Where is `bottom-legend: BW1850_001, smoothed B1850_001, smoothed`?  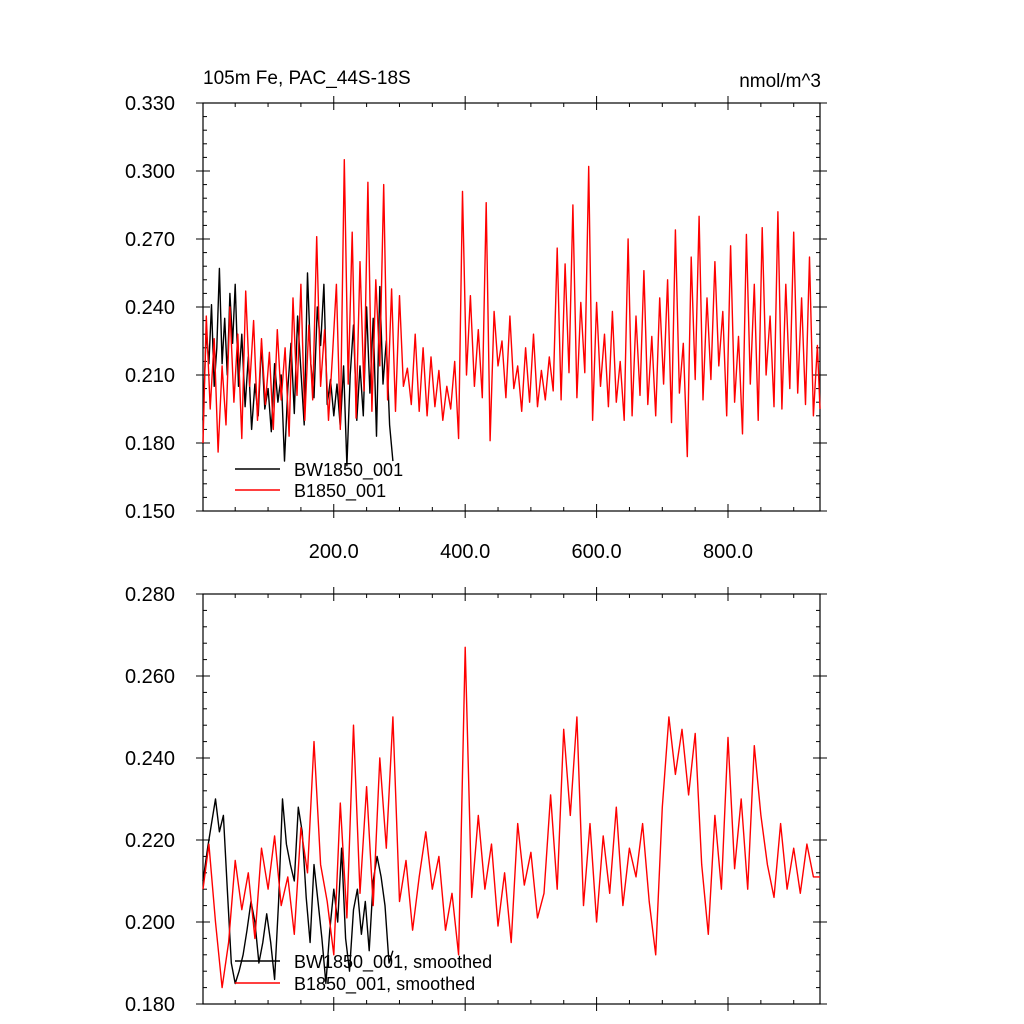
bottom-legend: BW1850_001, smoothed B1850_001, smoothed is located at coordinates (363, 973).